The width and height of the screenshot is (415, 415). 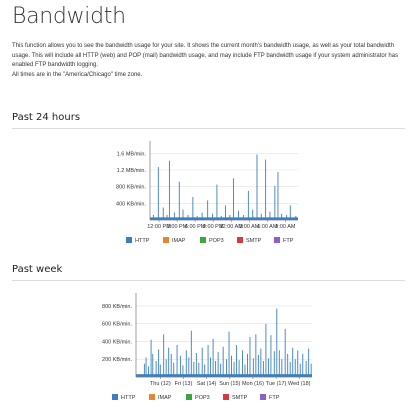 What do you see at coordinates (202, 398) in the screenshot?
I see `legend-label-pop3: POP3` at bounding box center [202, 398].